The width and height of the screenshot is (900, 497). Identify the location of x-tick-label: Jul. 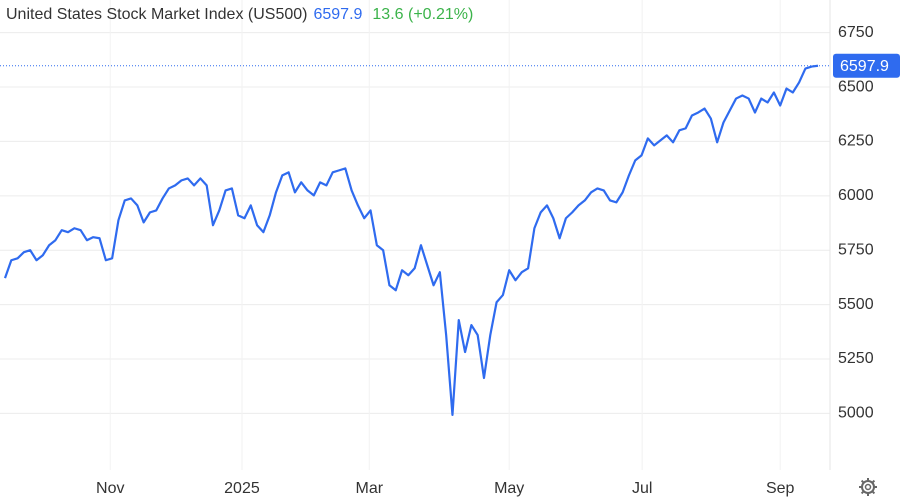
(642, 488).